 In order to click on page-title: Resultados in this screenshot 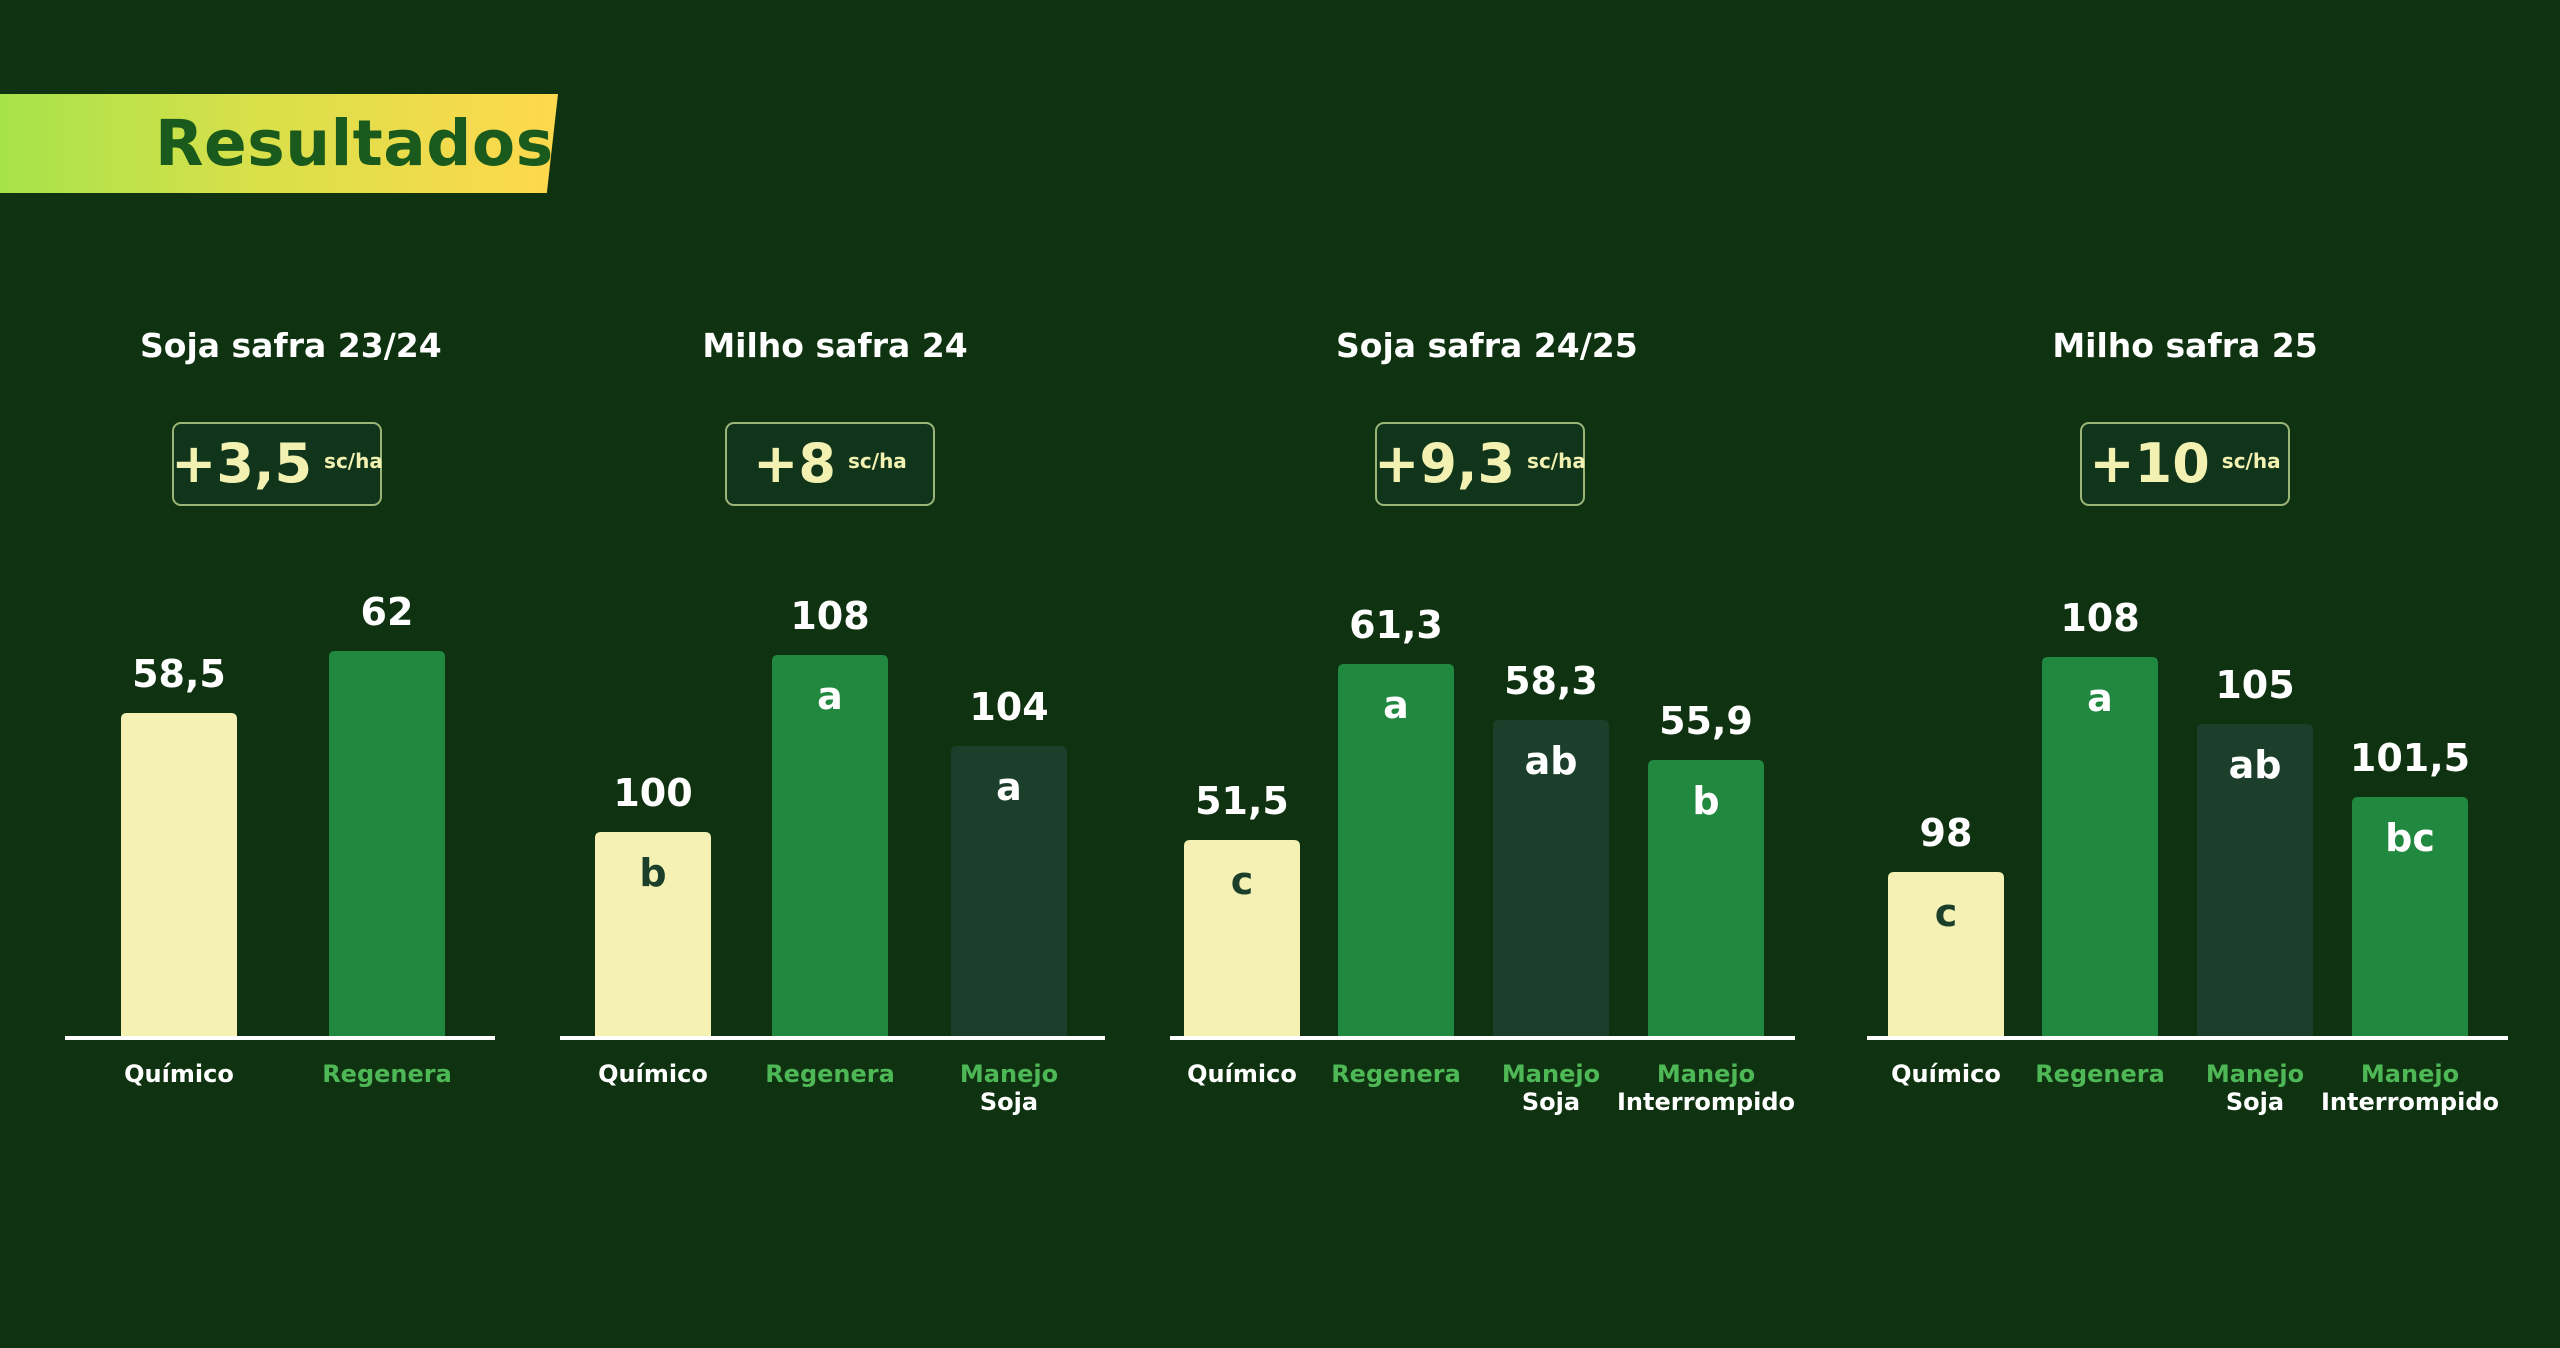, I will do `click(354, 143)`.